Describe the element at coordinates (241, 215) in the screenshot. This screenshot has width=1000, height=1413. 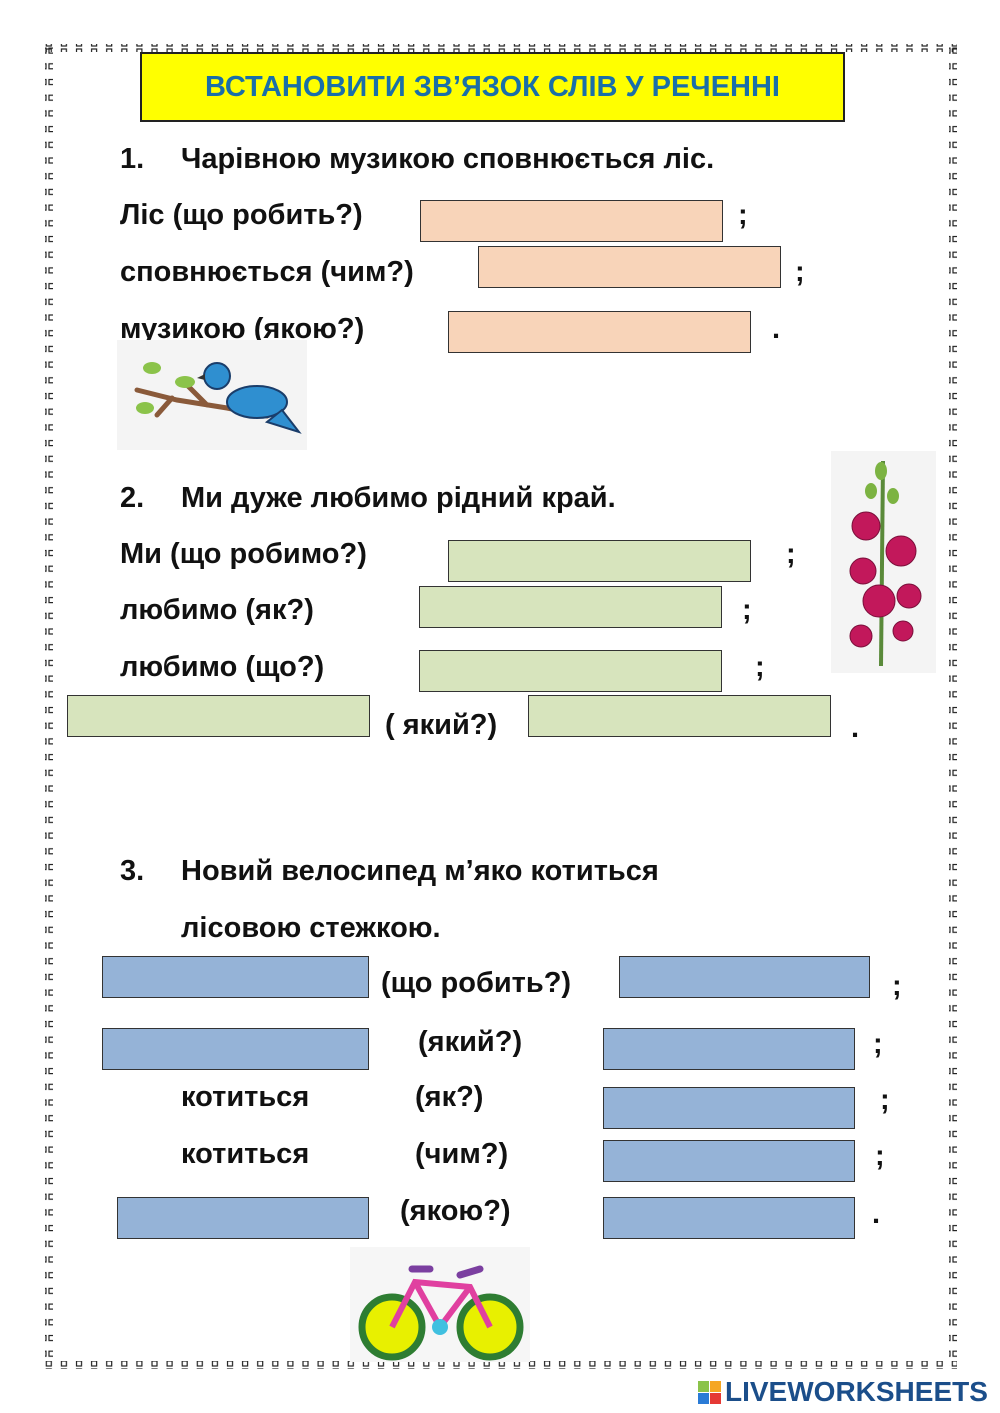
I see `task1-question1: Ліс (що робить?)` at that location.